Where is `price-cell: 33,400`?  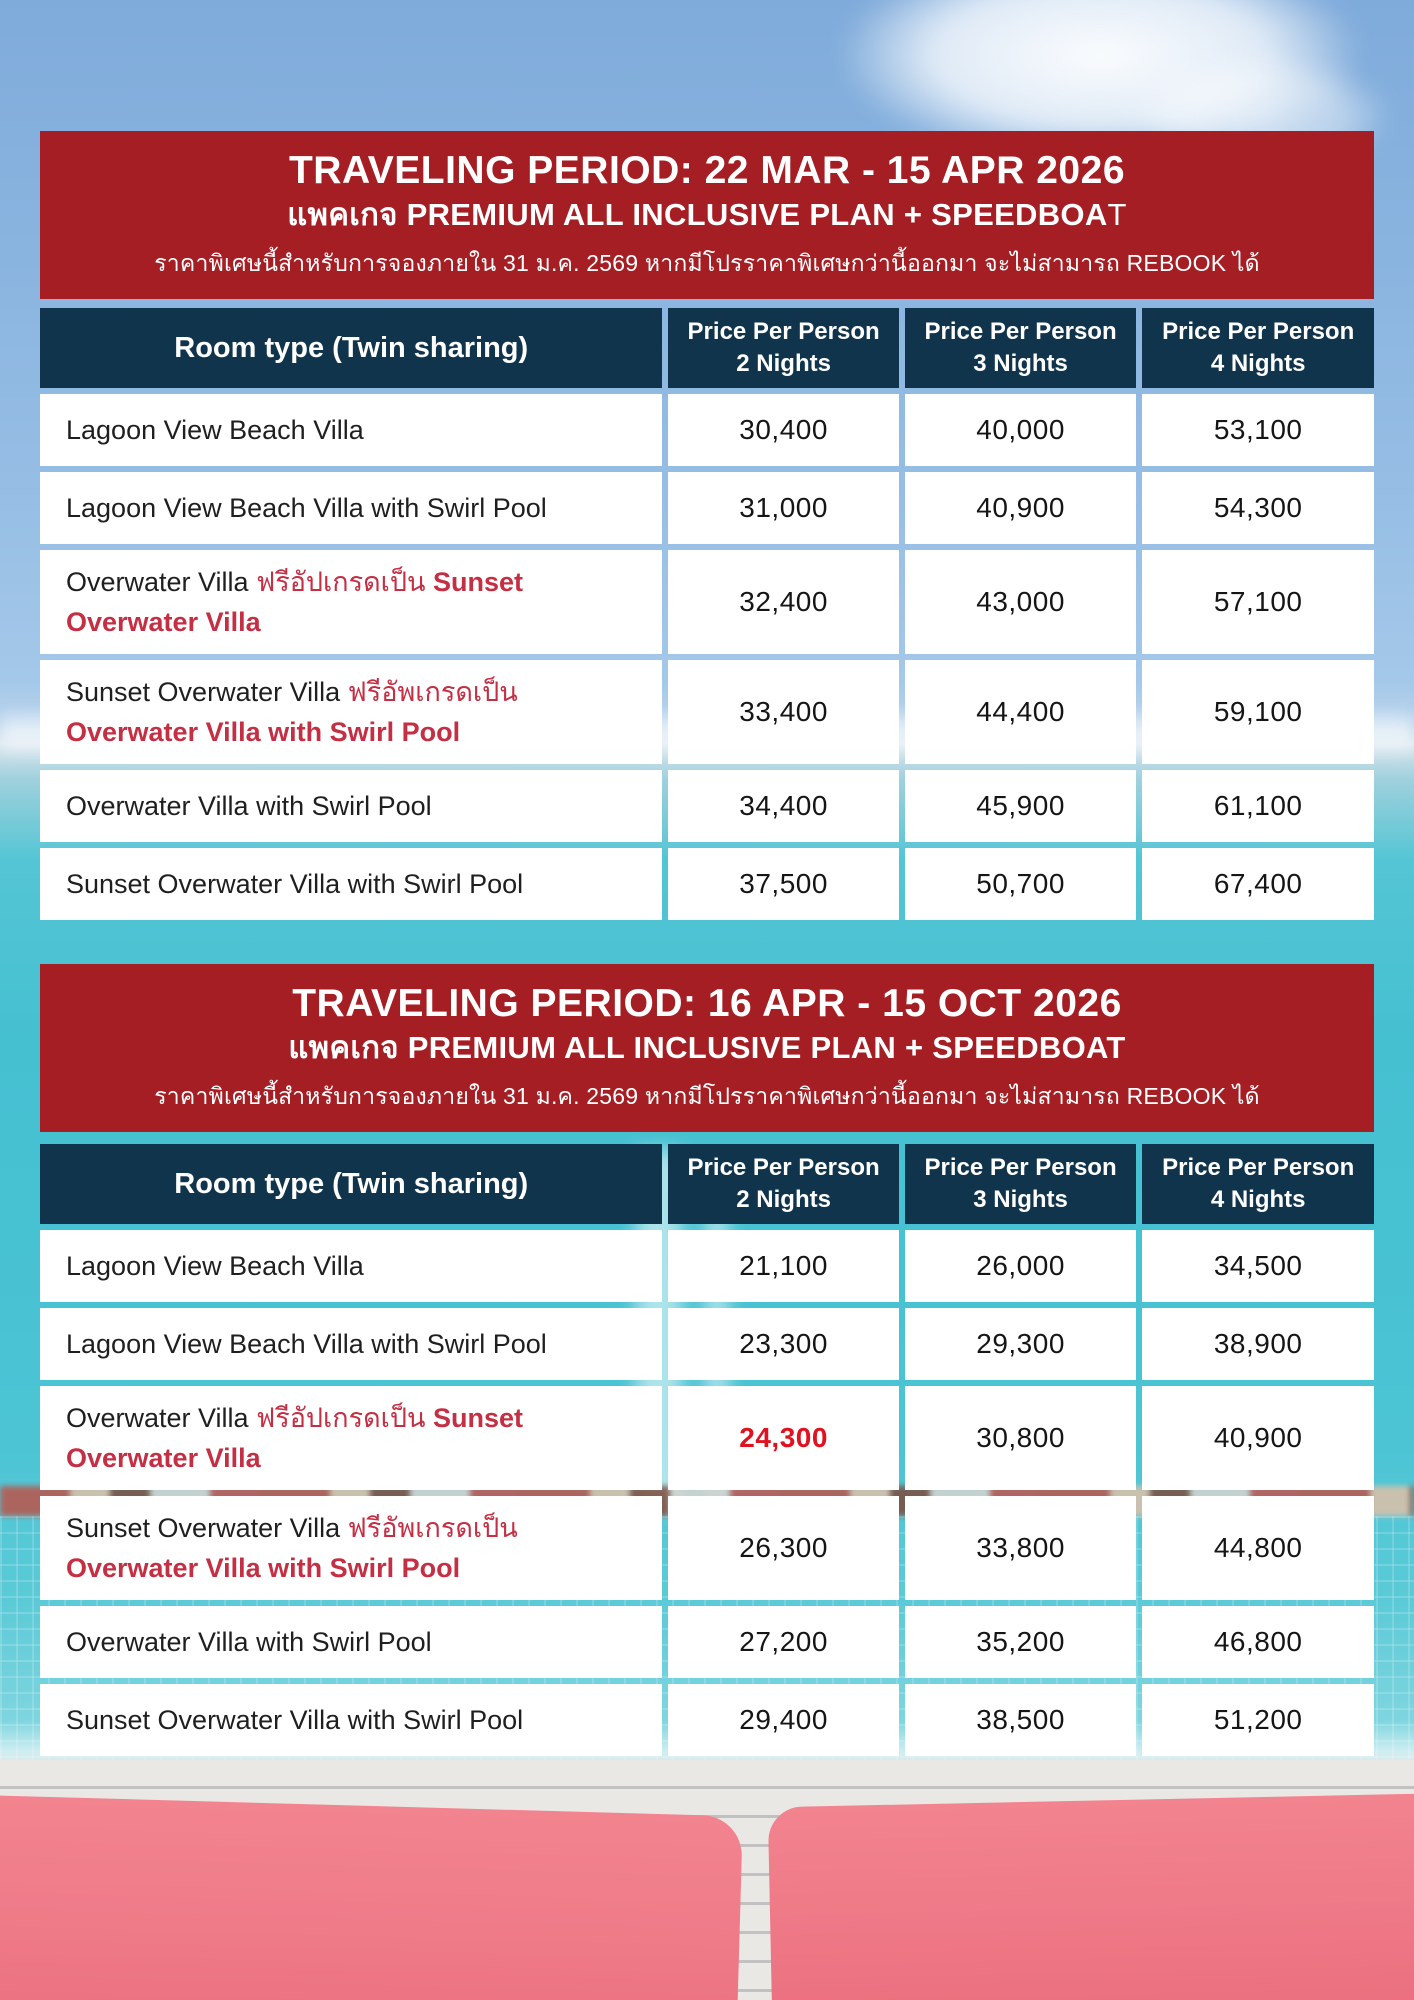 price-cell: 33,400 is located at coordinates (783, 712).